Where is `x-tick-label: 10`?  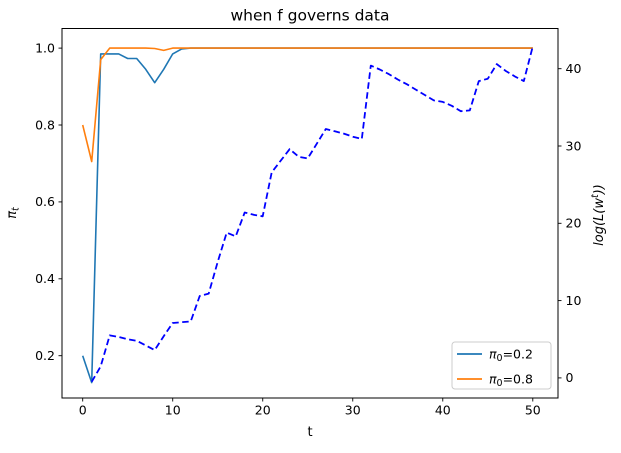 x-tick-label: 10 is located at coordinates (173, 410).